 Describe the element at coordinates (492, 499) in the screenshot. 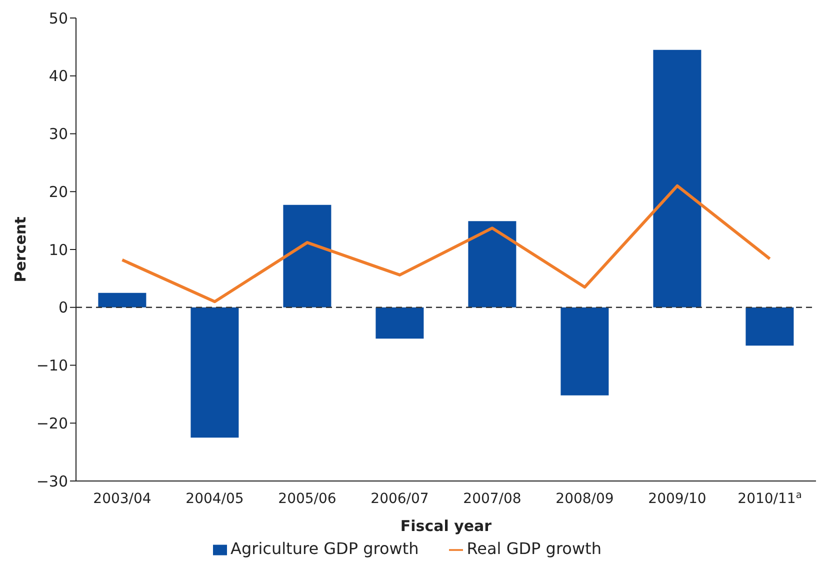

I see `x-tick-label: 2007/08` at that location.